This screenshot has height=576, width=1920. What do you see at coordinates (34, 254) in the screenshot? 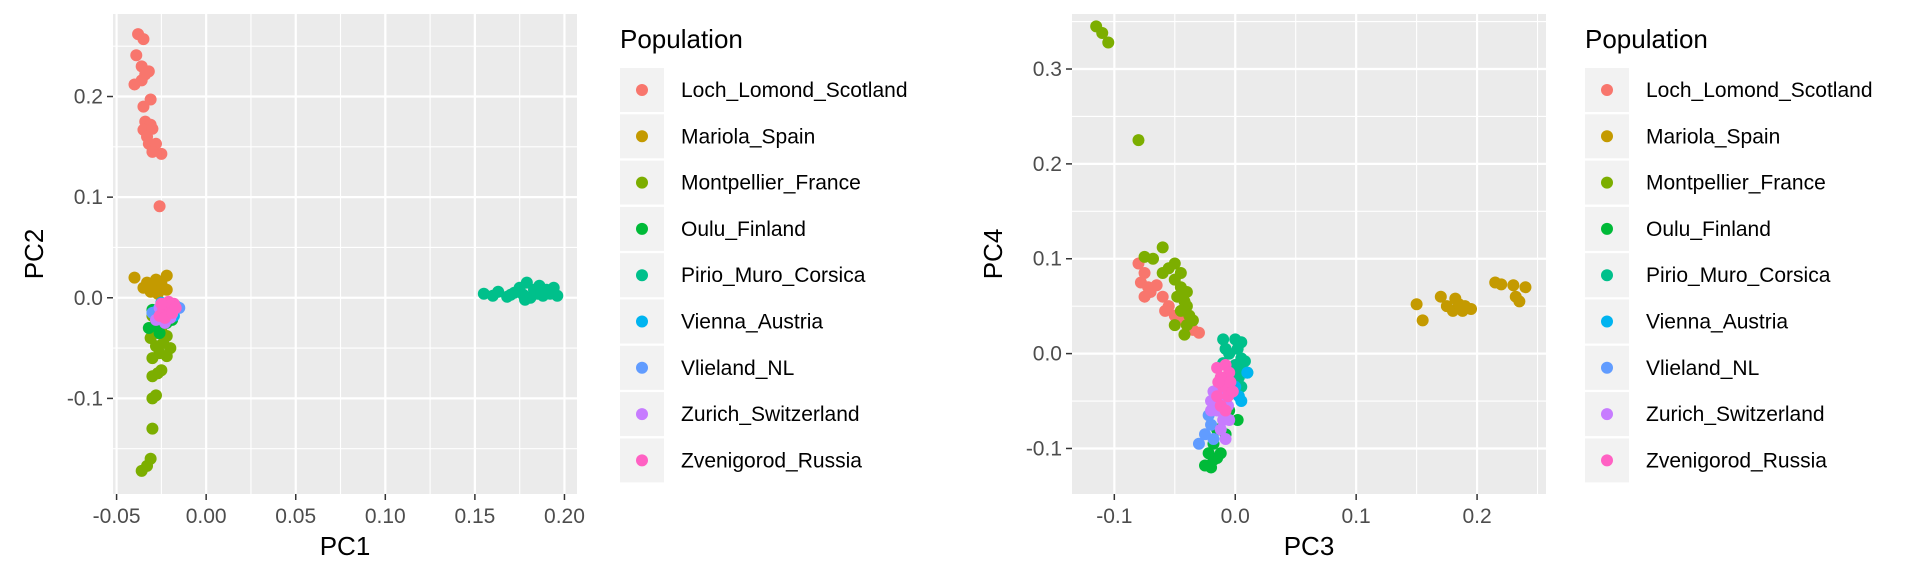
I see `y-axis-title: PC2` at bounding box center [34, 254].